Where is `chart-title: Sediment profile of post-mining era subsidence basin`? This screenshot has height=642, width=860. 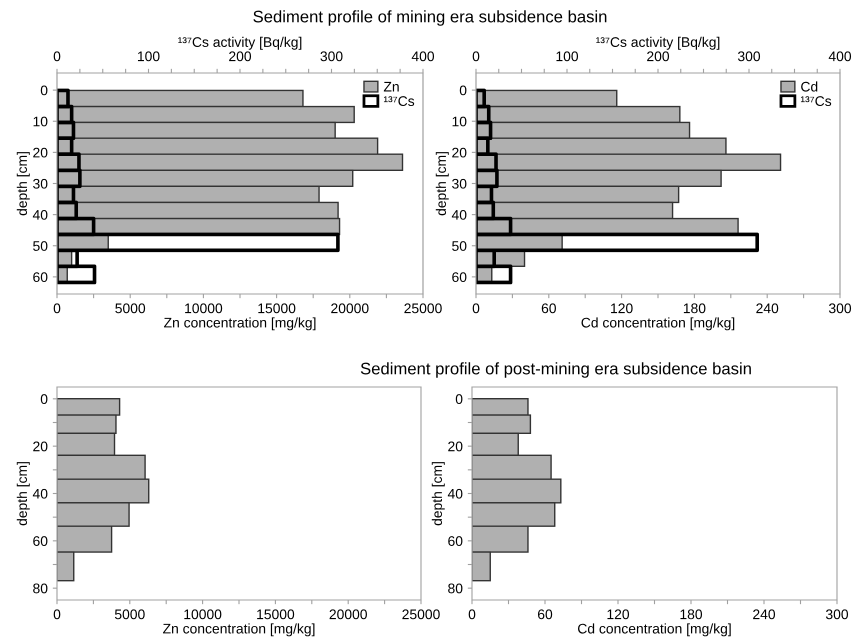 chart-title: Sediment profile of post-mining era subsidence basin is located at coordinates (555, 370).